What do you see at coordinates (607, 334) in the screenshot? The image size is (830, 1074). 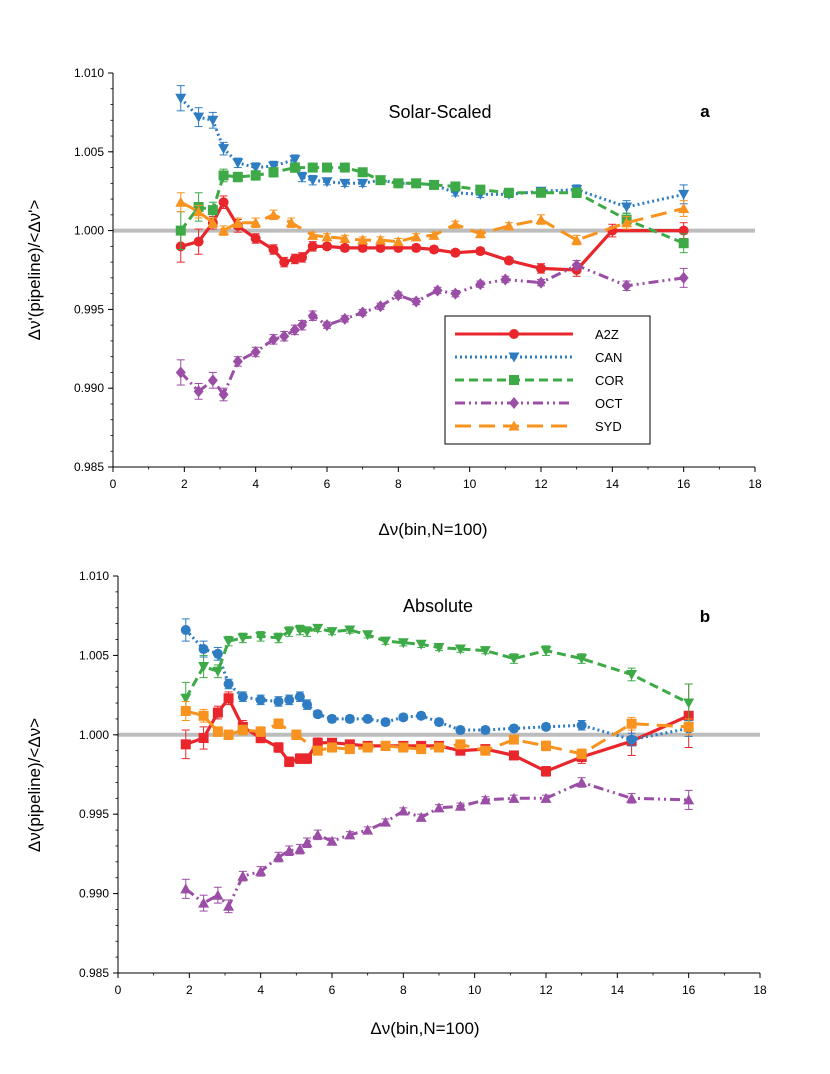 I see `legend-label-a2z: A2Z` at bounding box center [607, 334].